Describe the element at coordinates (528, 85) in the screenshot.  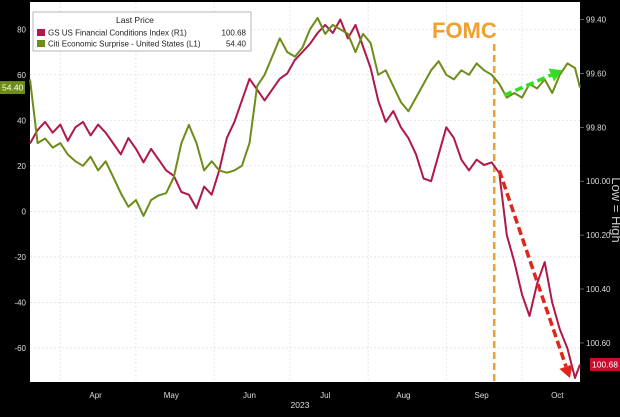
I see `green-trend-arrow-shaft` at that location.